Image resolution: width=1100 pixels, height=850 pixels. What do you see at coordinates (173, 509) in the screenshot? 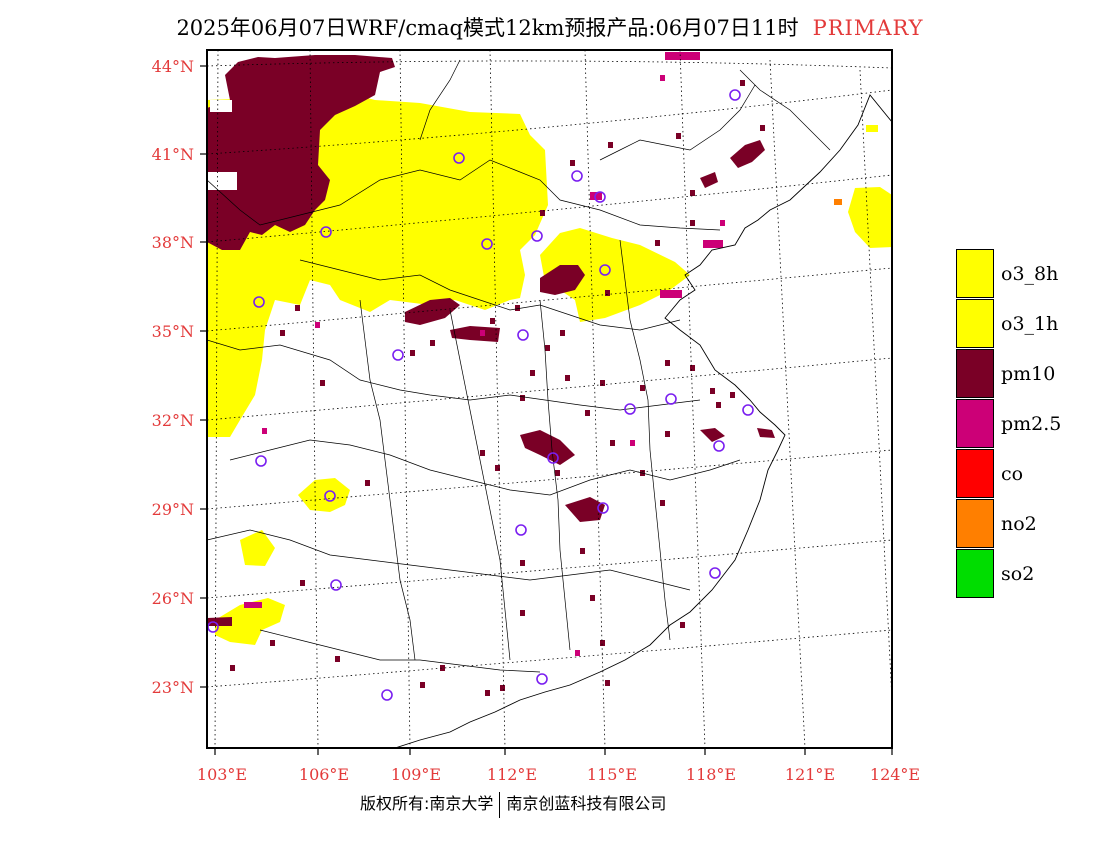
I see `y-tick-label: 29°N` at bounding box center [173, 509].